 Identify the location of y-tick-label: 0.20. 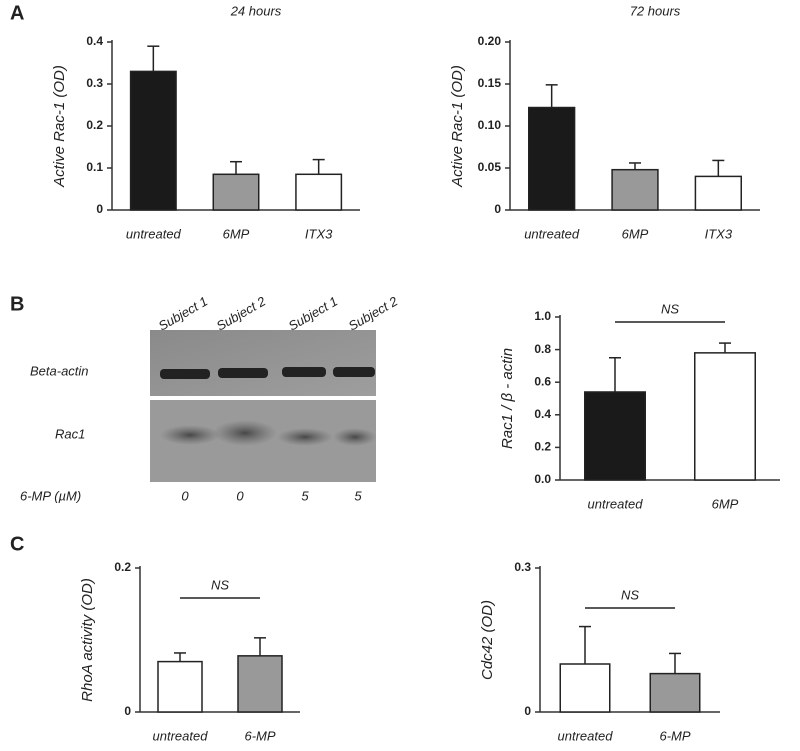
(490, 41).